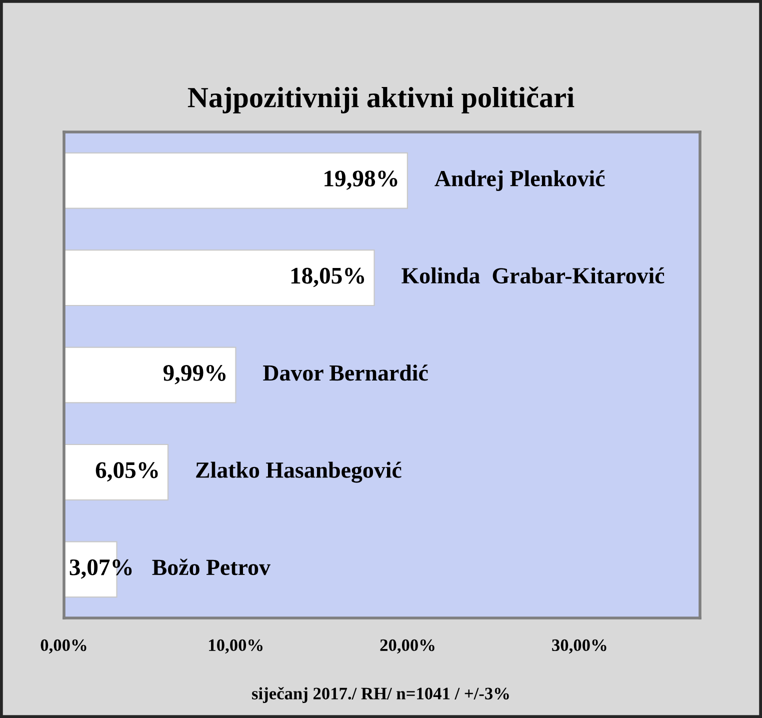 Image resolution: width=762 pixels, height=718 pixels. I want to click on y-tick-label: Kolinda Grabar-Kitarović, so click(533, 275).